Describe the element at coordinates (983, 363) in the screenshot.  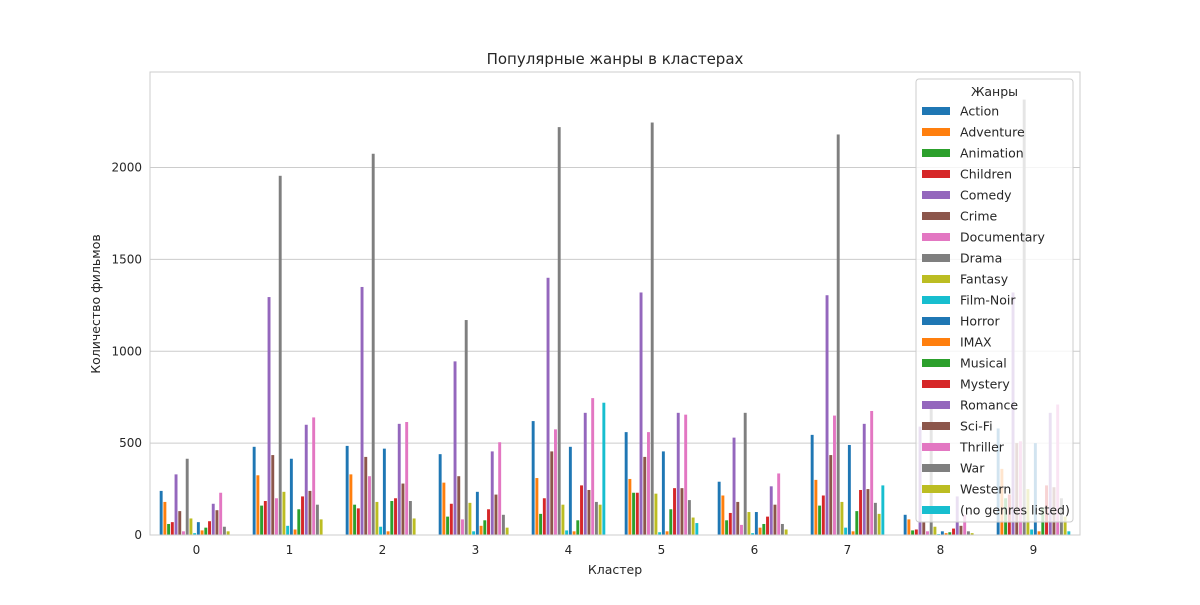
I see `legend-label: Musical` at that location.